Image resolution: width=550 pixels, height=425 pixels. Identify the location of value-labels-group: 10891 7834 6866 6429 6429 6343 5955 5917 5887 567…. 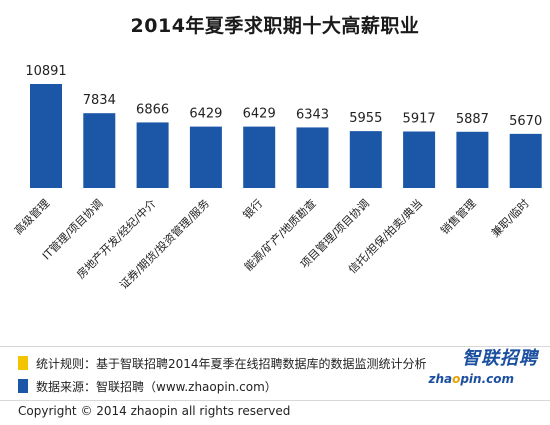
(283, 96).